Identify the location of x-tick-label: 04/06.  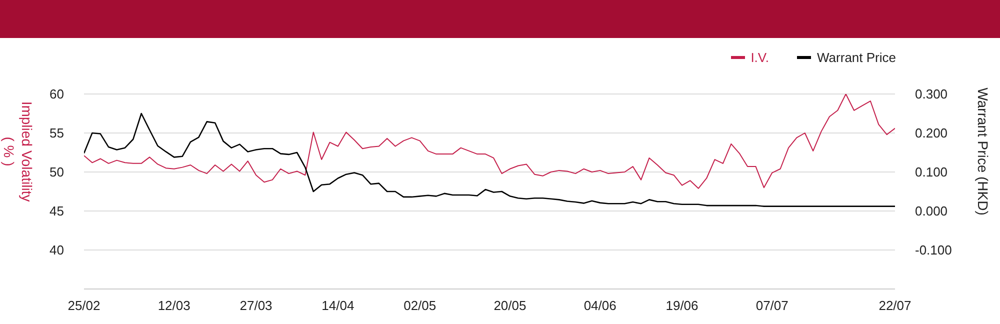
(600, 306).